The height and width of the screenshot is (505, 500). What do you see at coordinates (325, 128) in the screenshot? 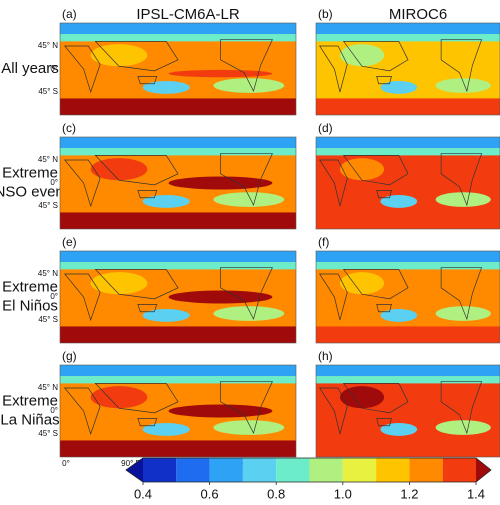
I see `panel-label: (d)` at bounding box center [325, 128].